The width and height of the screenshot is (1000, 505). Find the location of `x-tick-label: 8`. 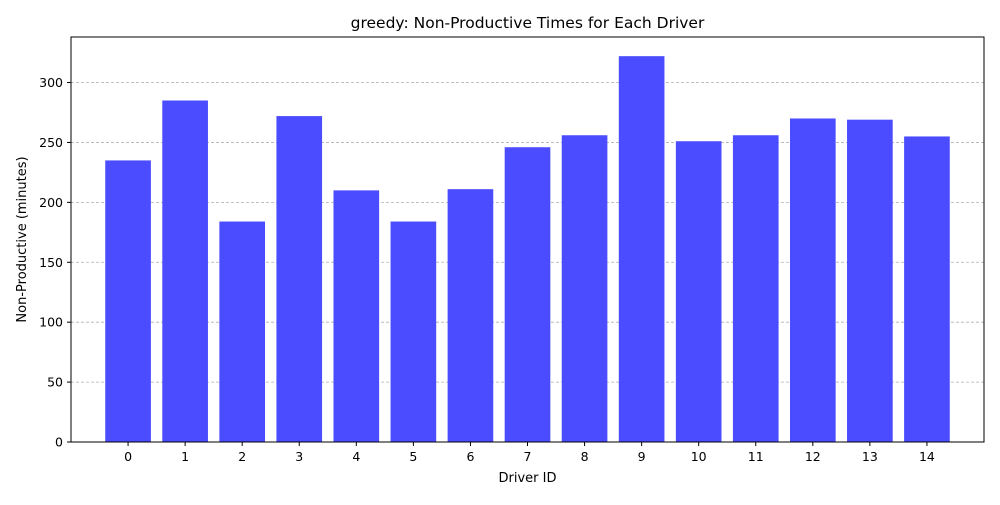

x-tick-label: 8 is located at coordinates (585, 456).